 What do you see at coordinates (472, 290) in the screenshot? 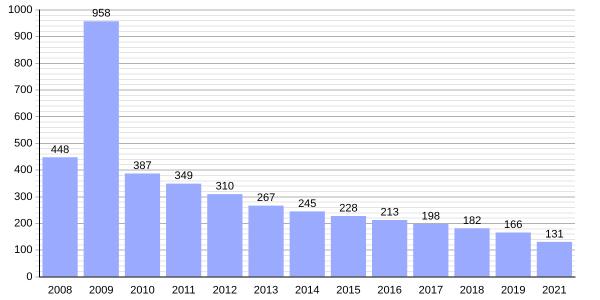
I see `x-tick-label: 2018` at bounding box center [472, 290].